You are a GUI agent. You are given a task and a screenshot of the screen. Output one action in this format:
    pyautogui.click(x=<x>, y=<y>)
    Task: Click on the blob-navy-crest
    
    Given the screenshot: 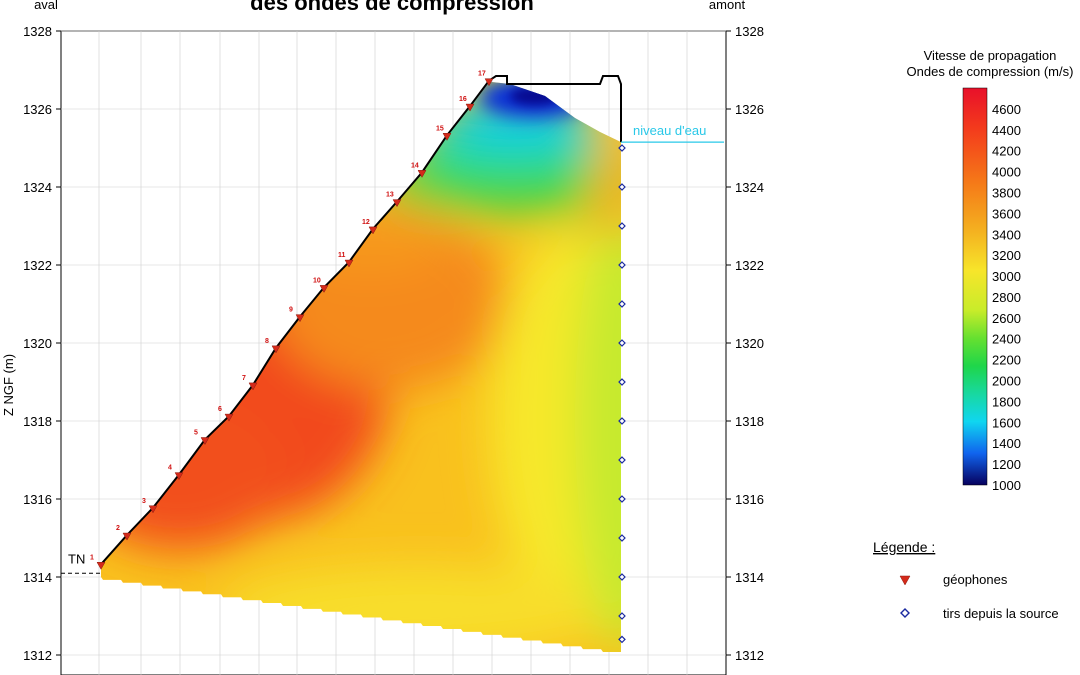 What is the action you would take?
    pyautogui.click(x=535, y=96)
    